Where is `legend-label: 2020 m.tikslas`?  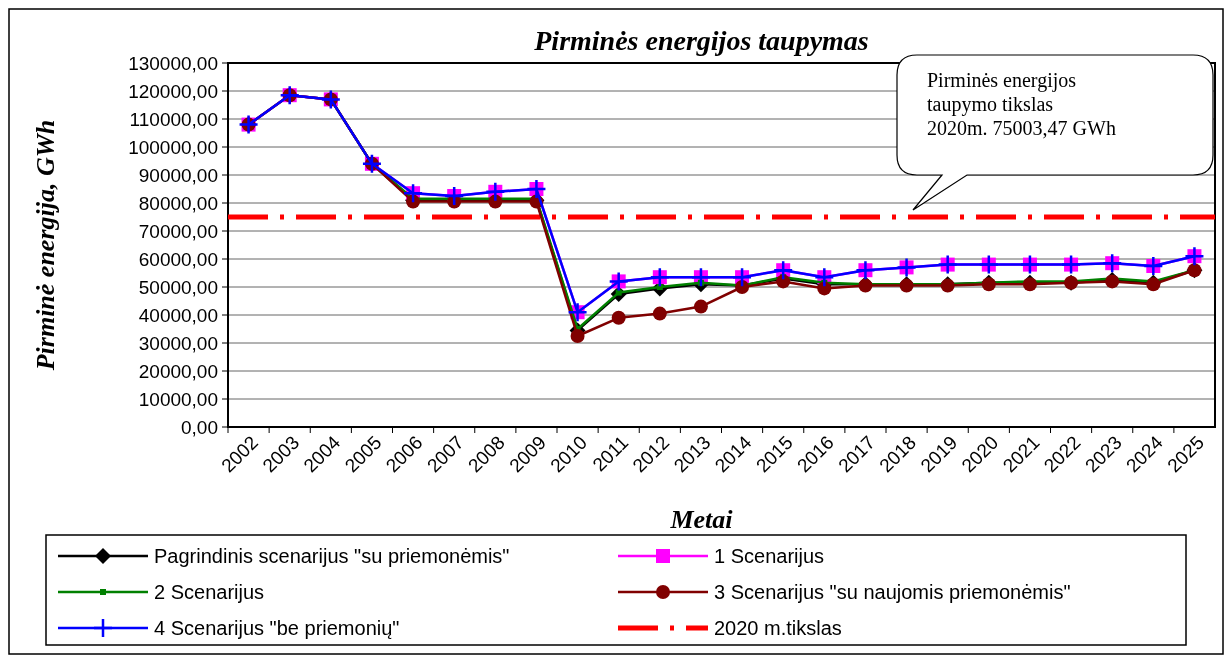 legend-label: 2020 m.tikslas is located at coordinates (778, 628).